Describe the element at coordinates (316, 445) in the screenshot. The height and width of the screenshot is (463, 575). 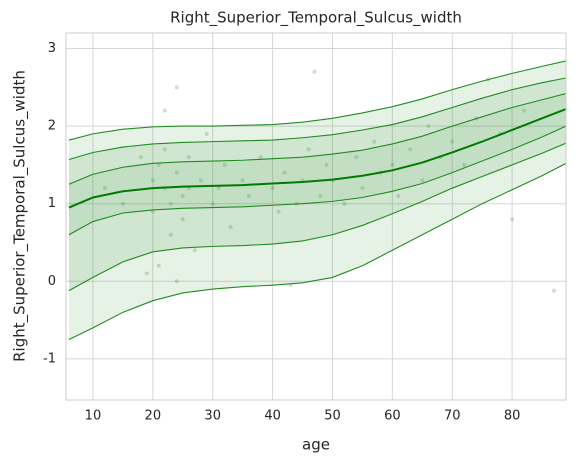
I see `x-axis-label: age` at that location.